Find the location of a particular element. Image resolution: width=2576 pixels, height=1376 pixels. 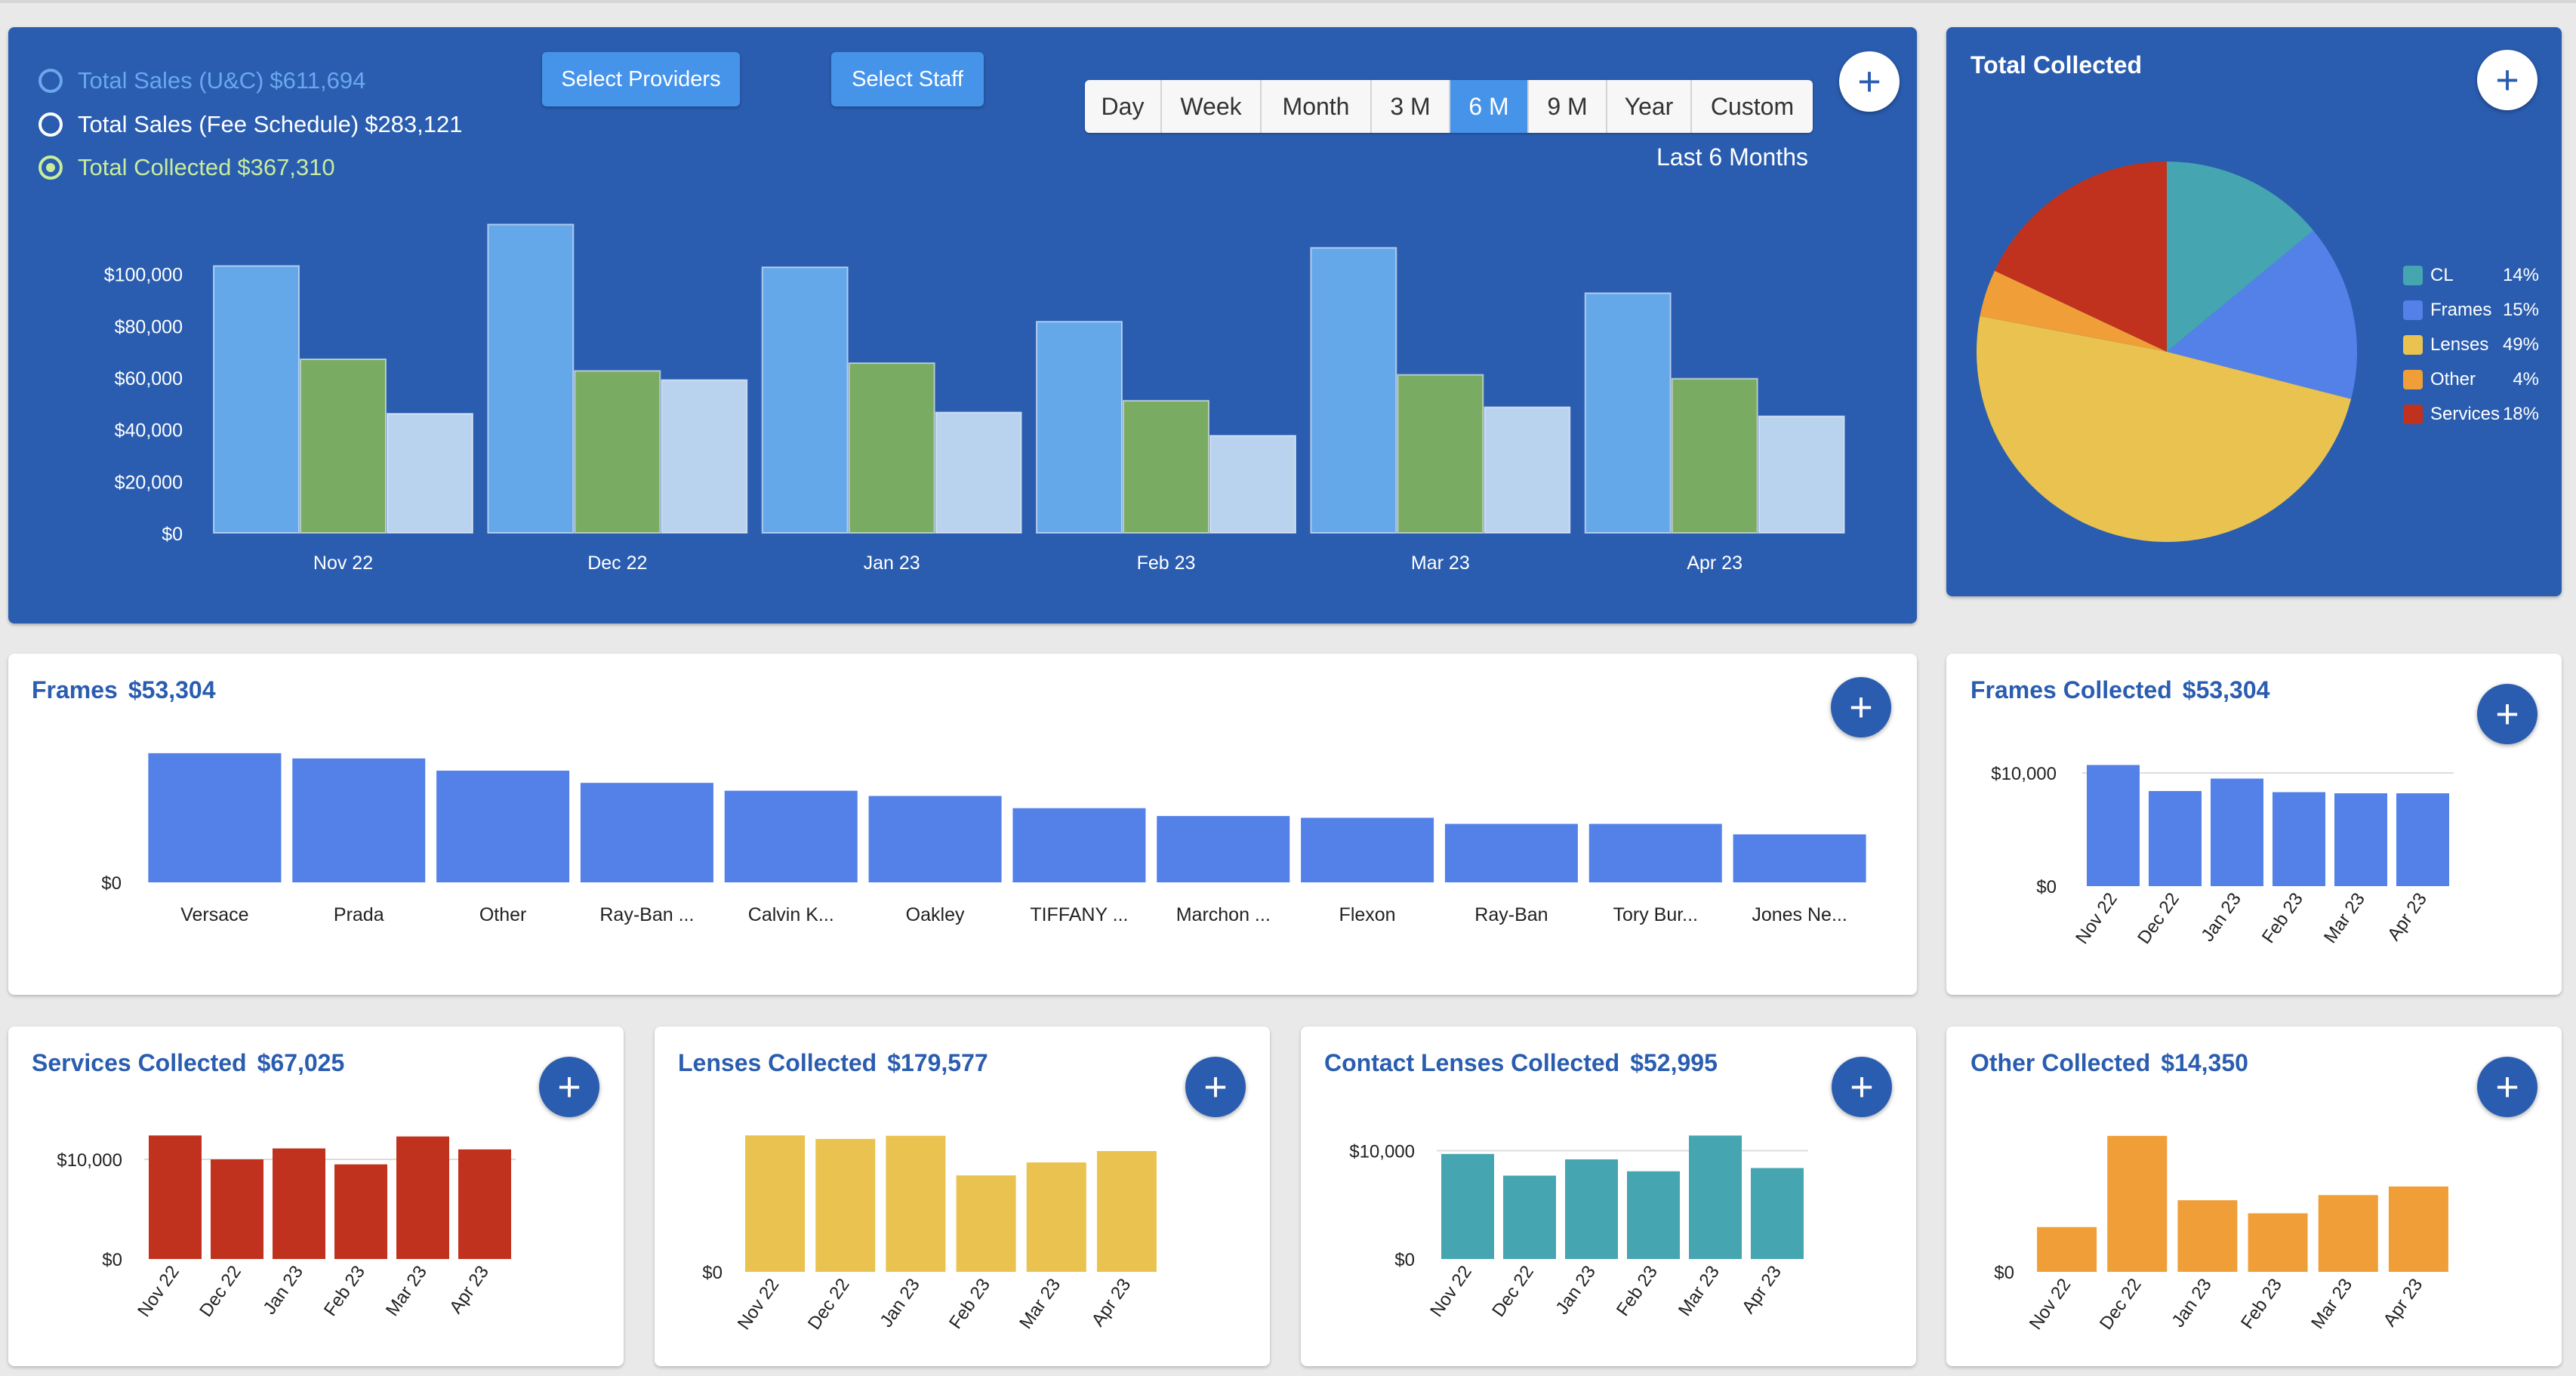

card-title-amount: $179,577 is located at coordinates (937, 1062).